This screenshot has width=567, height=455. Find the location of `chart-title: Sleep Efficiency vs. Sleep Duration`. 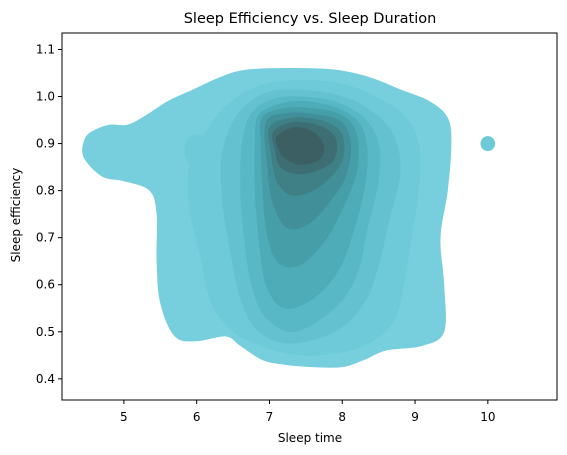

chart-title: Sleep Efficiency vs. Sleep Duration is located at coordinates (310, 19).